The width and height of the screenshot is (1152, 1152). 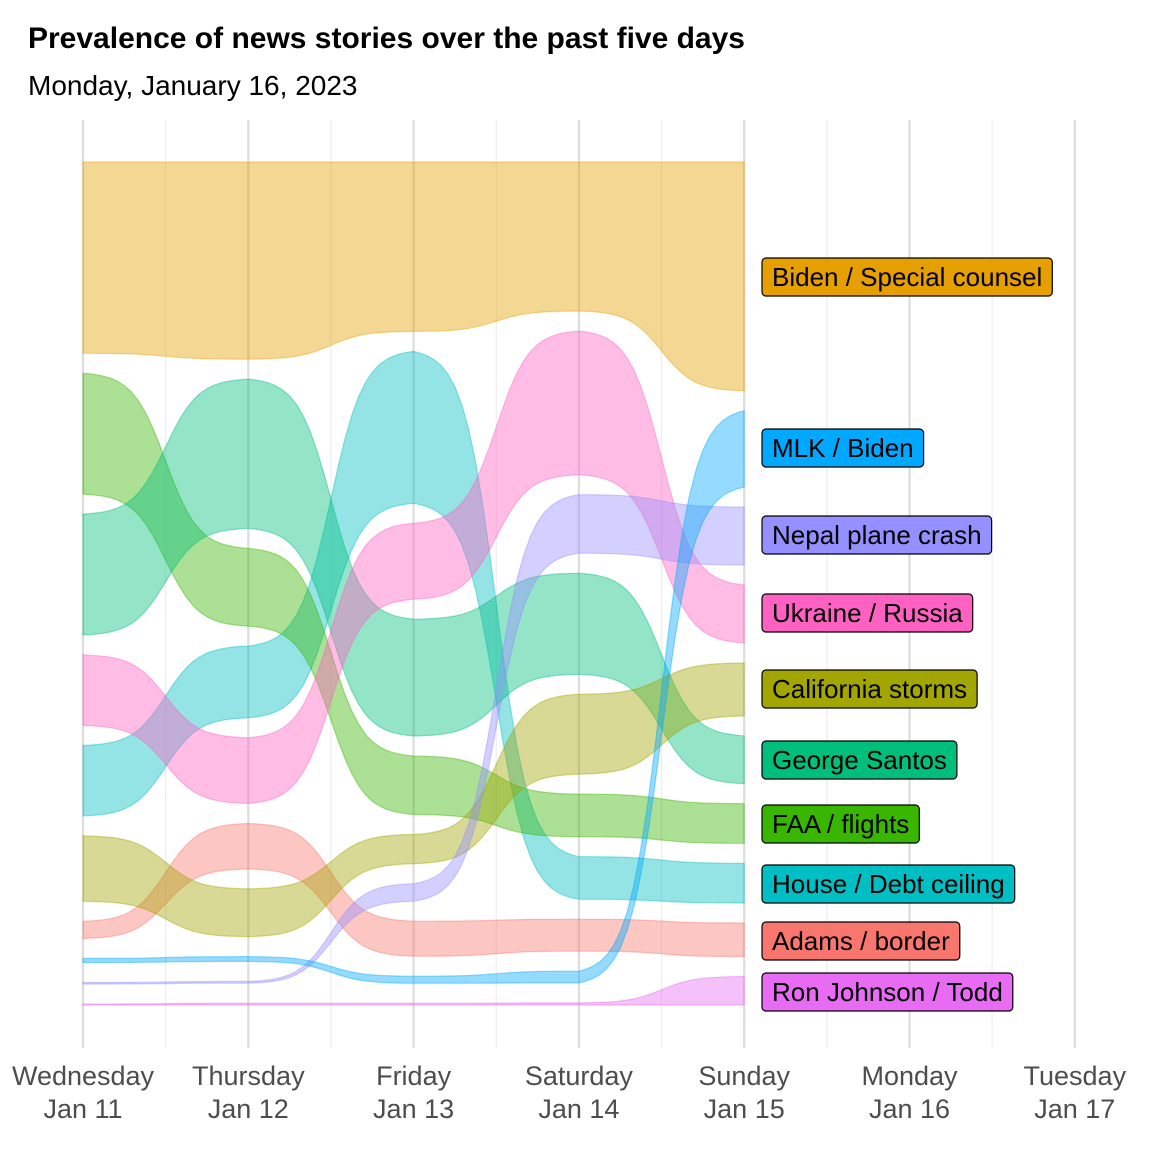 I want to click on label-text: House / Debt ceiling, so click(x=888, y=884).